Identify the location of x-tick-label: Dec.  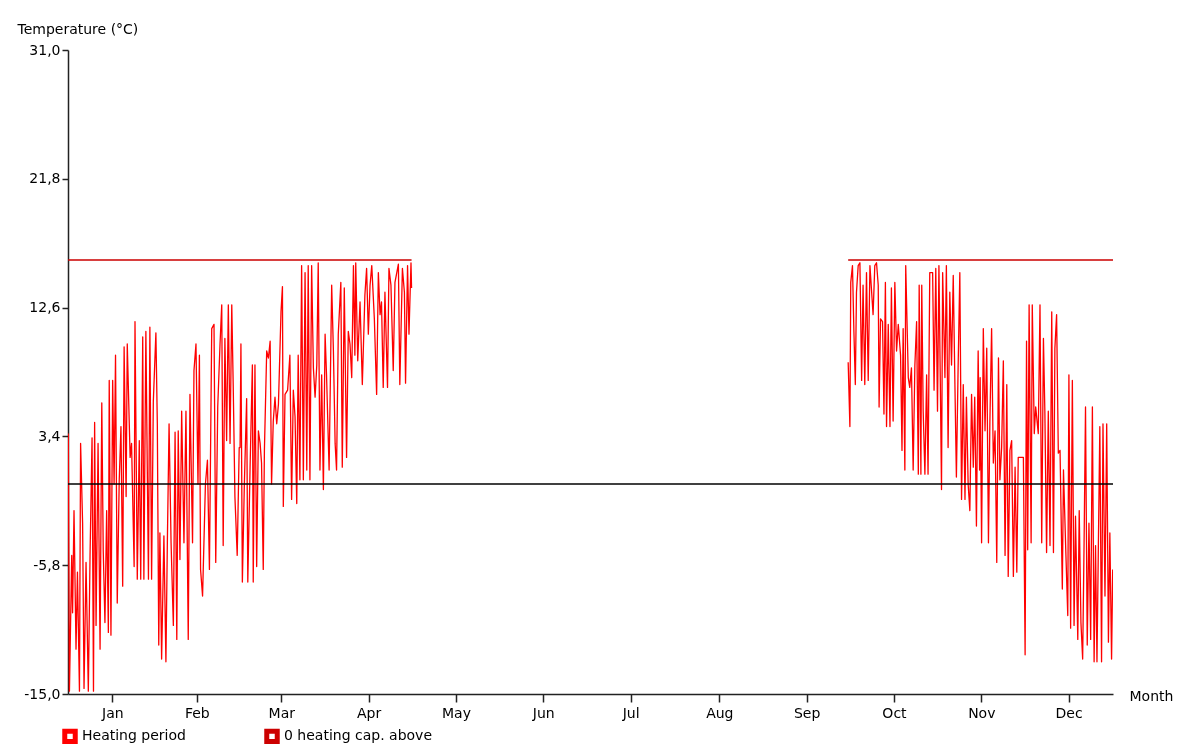
(1069, 712).